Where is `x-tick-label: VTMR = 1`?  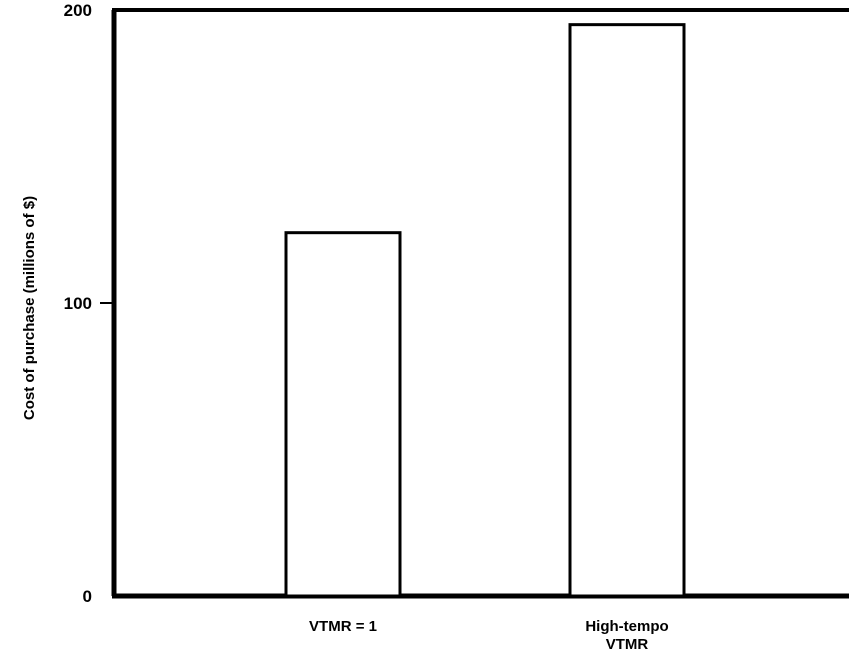 x-tick-label: VTMR = 1 is located at coordinates (343, 626).